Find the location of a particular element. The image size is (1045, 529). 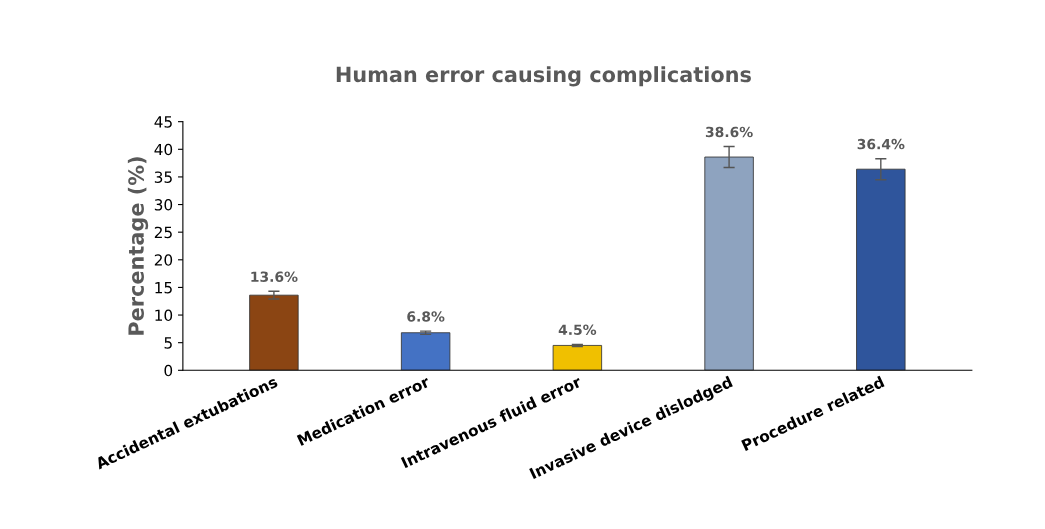

data-label: 38.6% is located at coordinates (729, 132).